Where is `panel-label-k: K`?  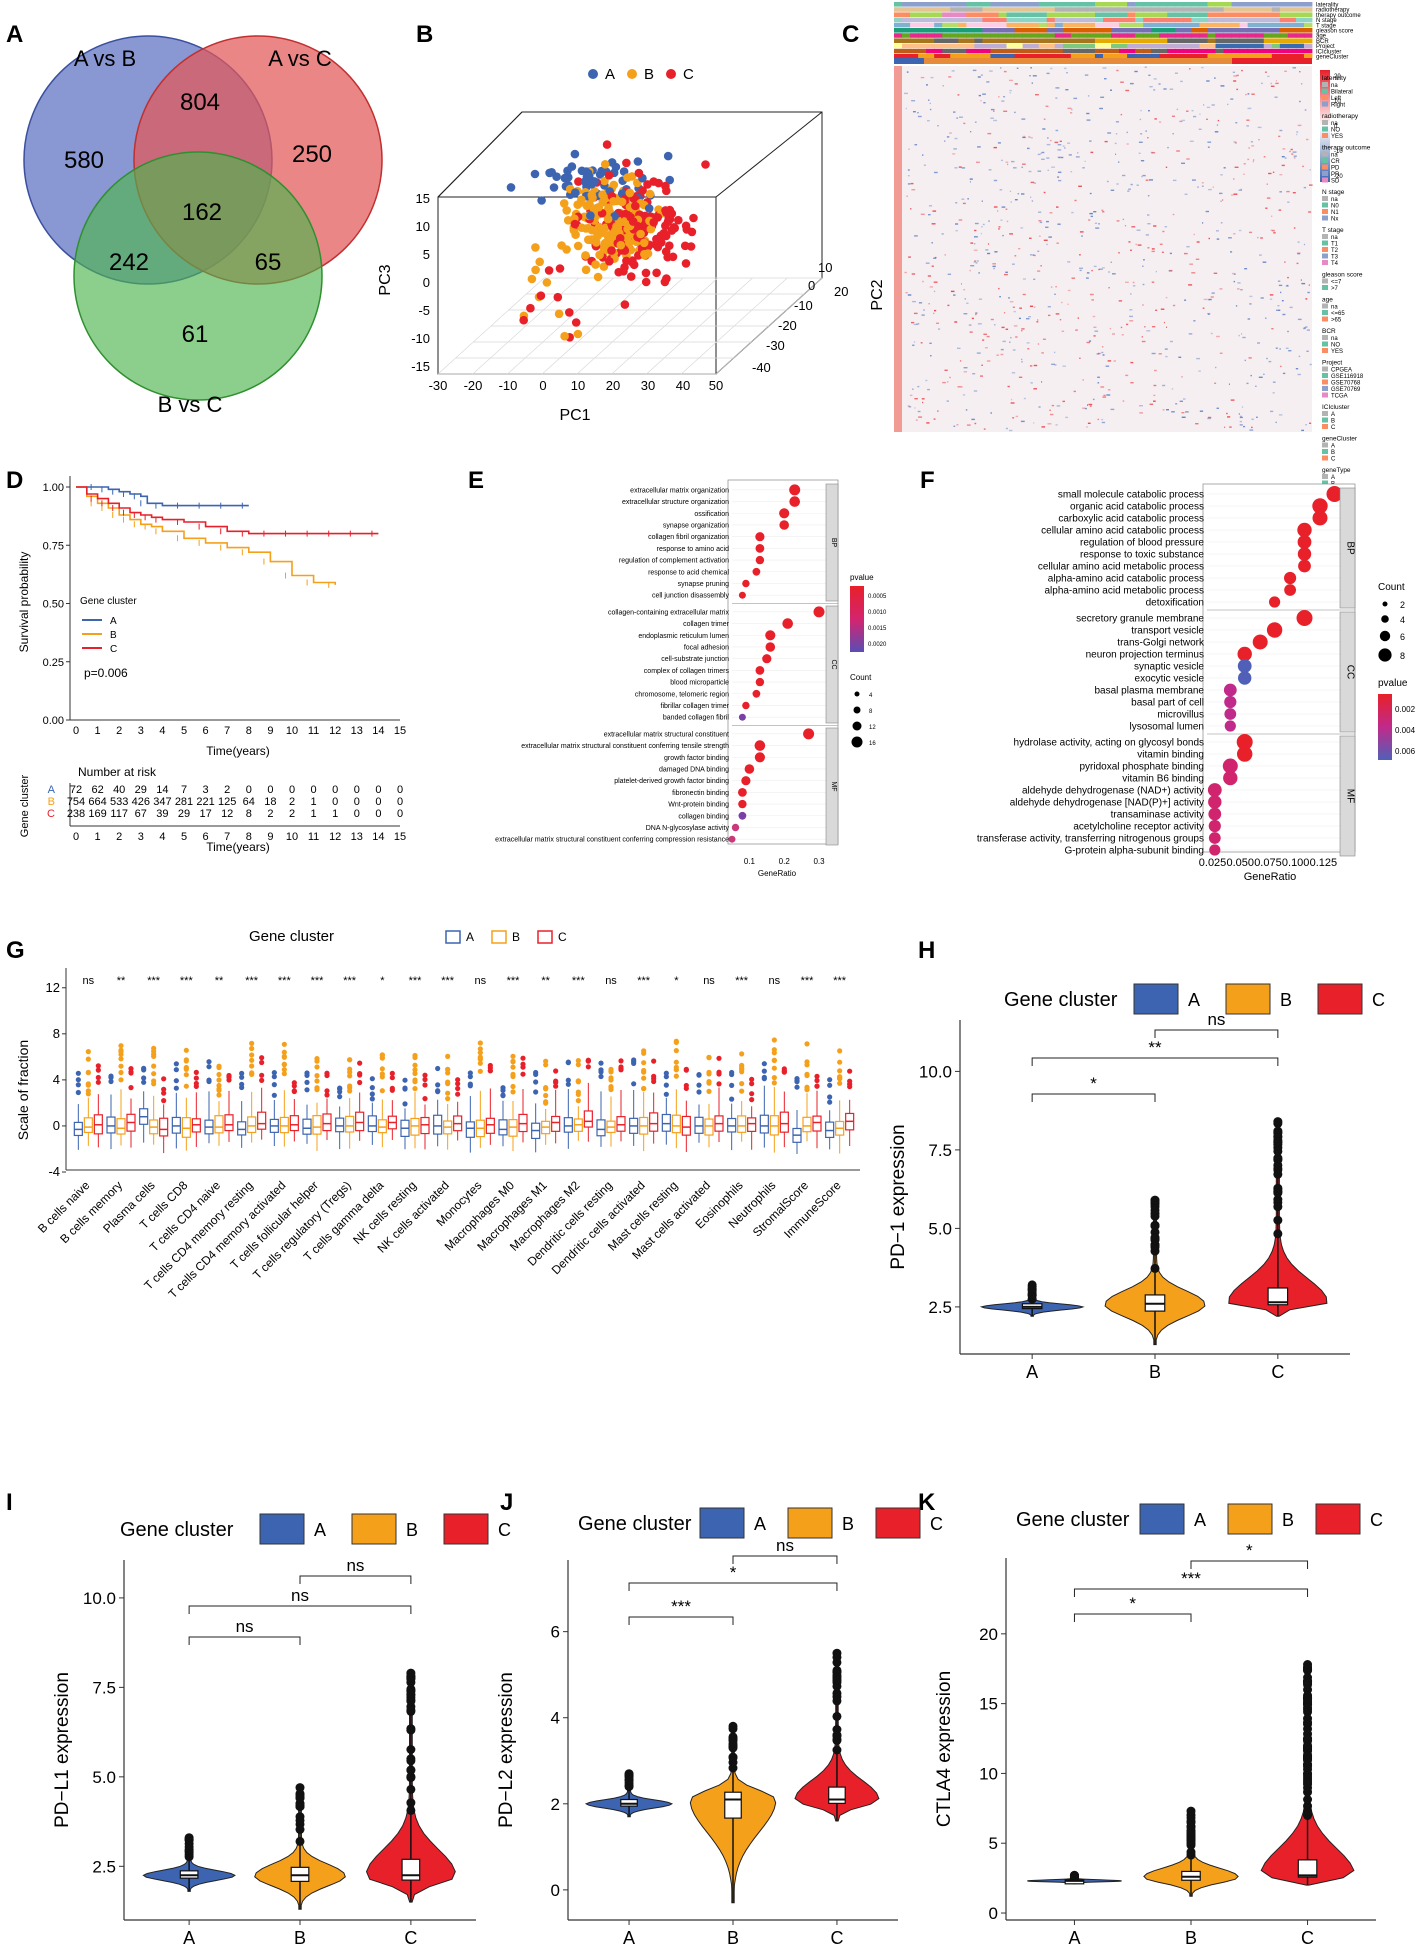
panel-label-k: K is located at coordinates (927, 1502).